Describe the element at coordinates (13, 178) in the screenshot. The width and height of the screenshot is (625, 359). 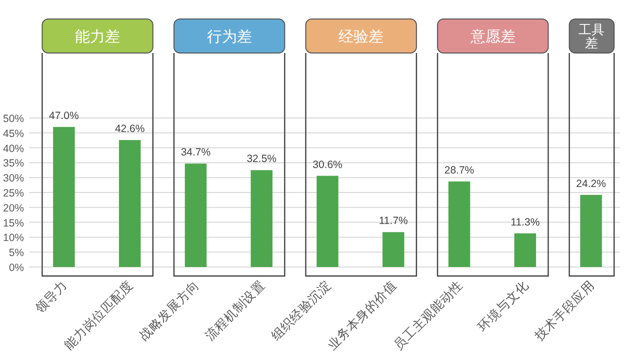
I see `y-tick-label: 30%` at that location.